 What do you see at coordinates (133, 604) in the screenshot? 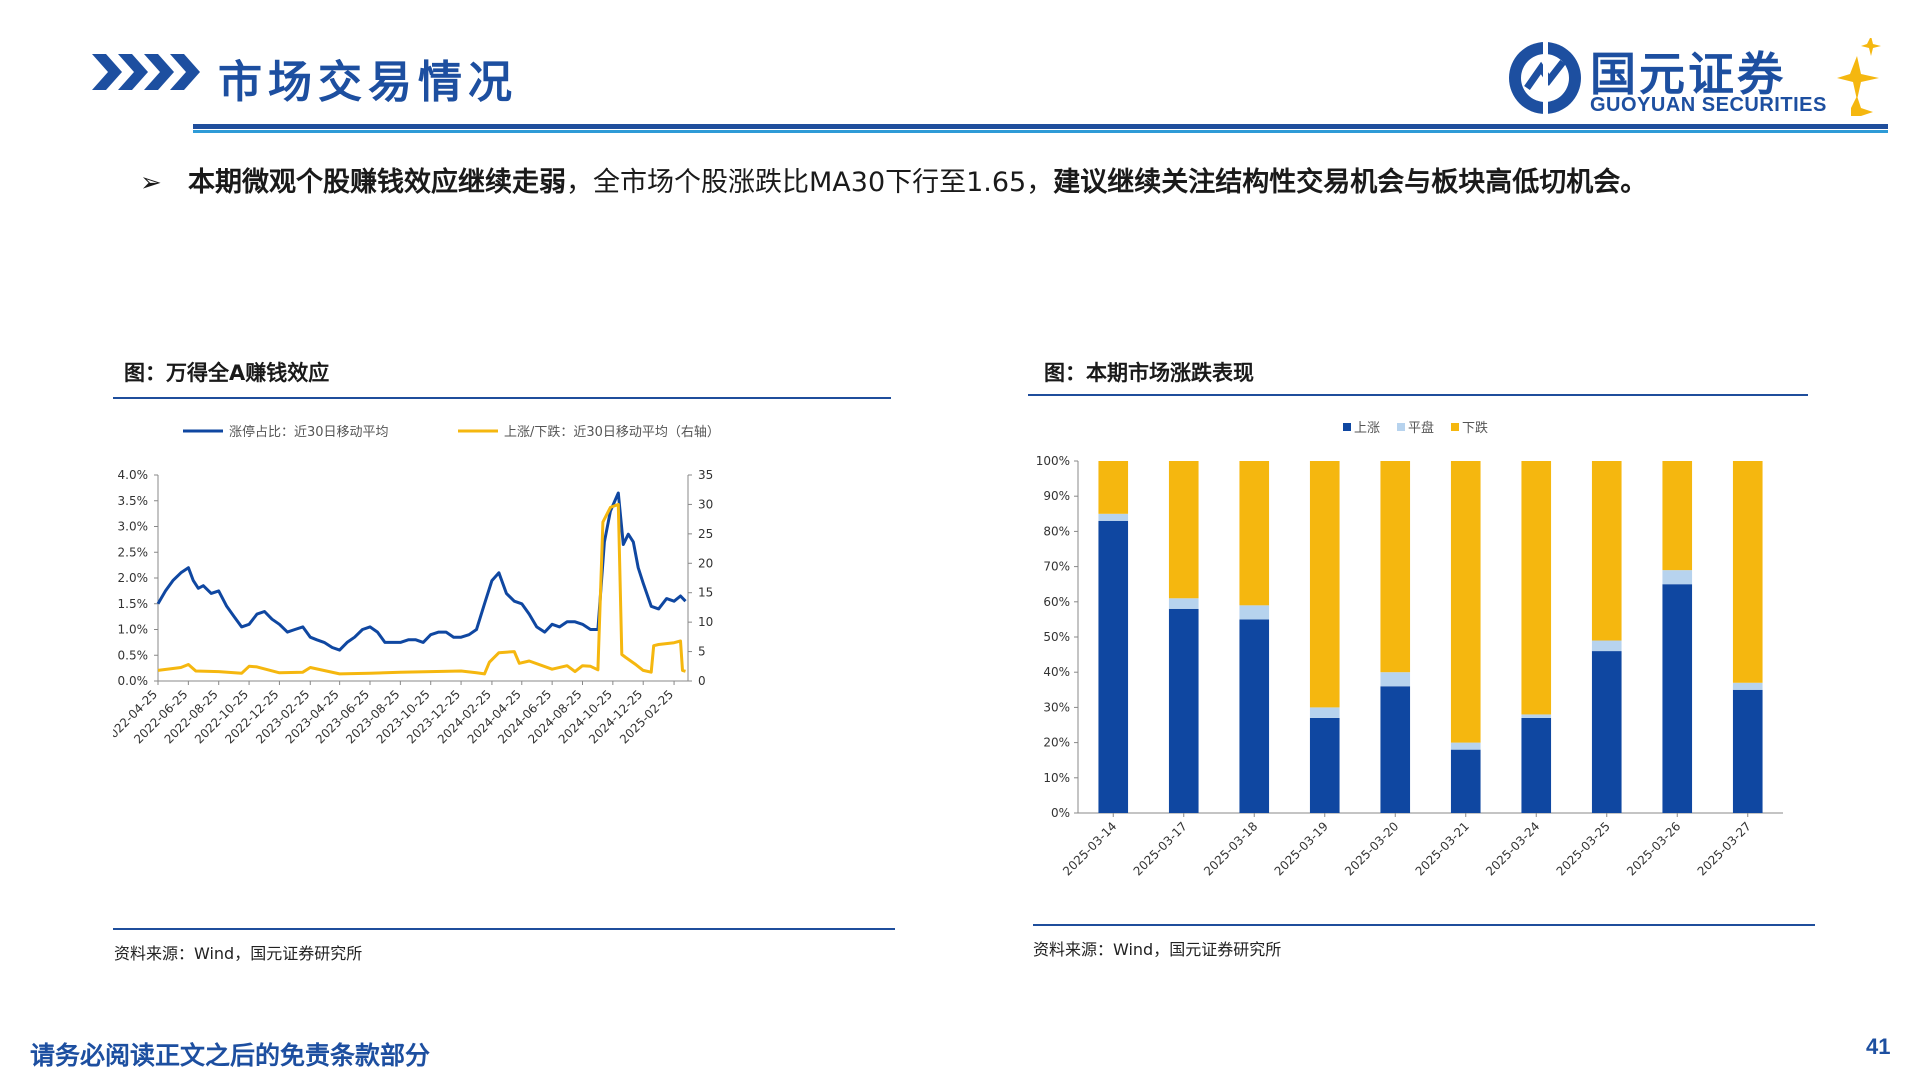
I see `left-y-tick-label: 1.5%` at bounding box center [133, 604].